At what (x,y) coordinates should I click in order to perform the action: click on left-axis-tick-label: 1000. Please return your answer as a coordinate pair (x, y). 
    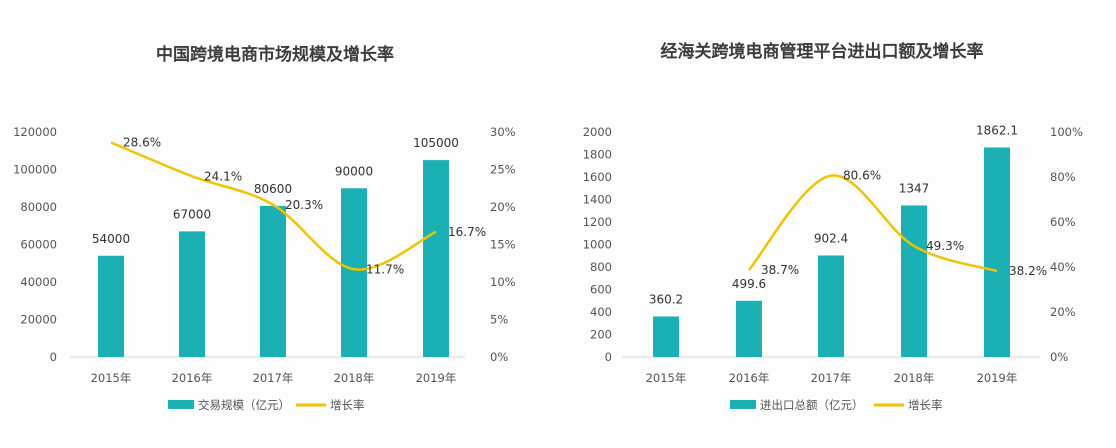
    Looking at the image, I should click on (597, 245).